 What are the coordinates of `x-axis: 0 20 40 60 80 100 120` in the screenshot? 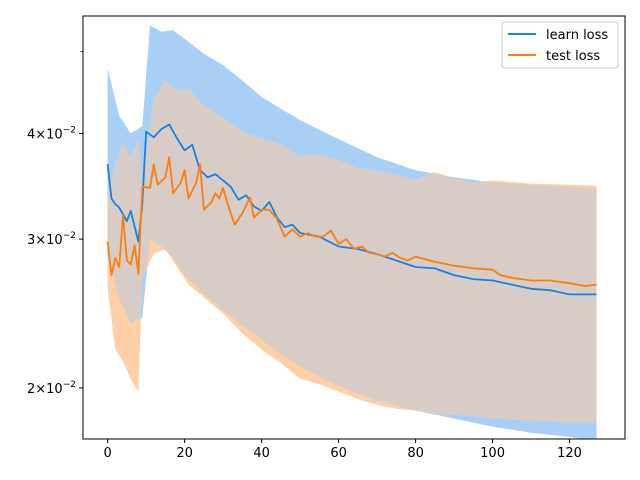 It's located at (342, 450).